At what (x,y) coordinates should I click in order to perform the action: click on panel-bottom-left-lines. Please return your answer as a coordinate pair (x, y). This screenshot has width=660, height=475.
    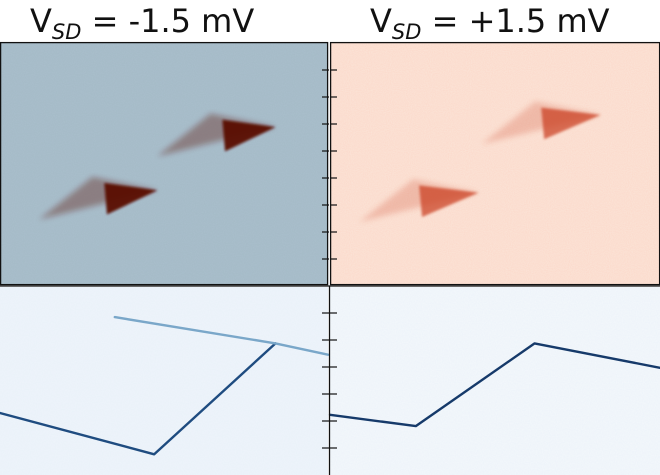
    Looking at the image, I should click on (165, 385).